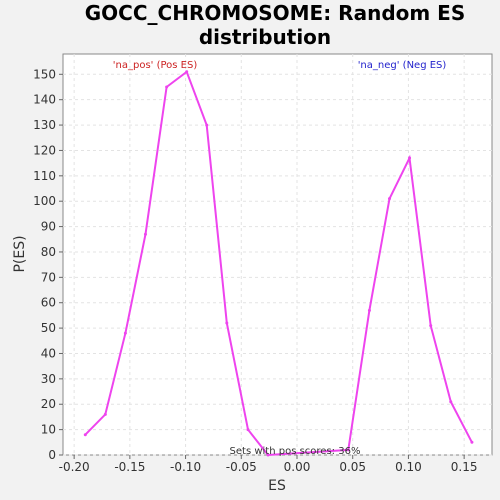 This screenshot has height=500, width=500. What do you see at coordinates (44, 150) in the screenshot?
I see `y-tick-label: 120` at bounding box center [44, 150].